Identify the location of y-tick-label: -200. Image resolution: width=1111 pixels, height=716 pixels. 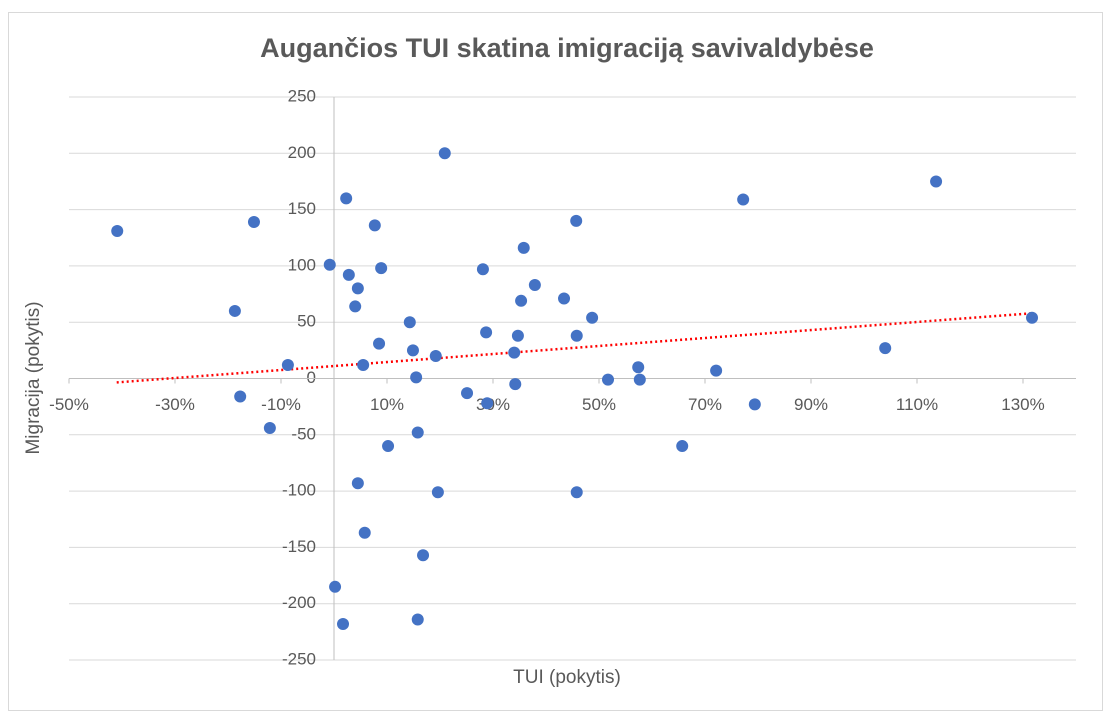
(299, 602).